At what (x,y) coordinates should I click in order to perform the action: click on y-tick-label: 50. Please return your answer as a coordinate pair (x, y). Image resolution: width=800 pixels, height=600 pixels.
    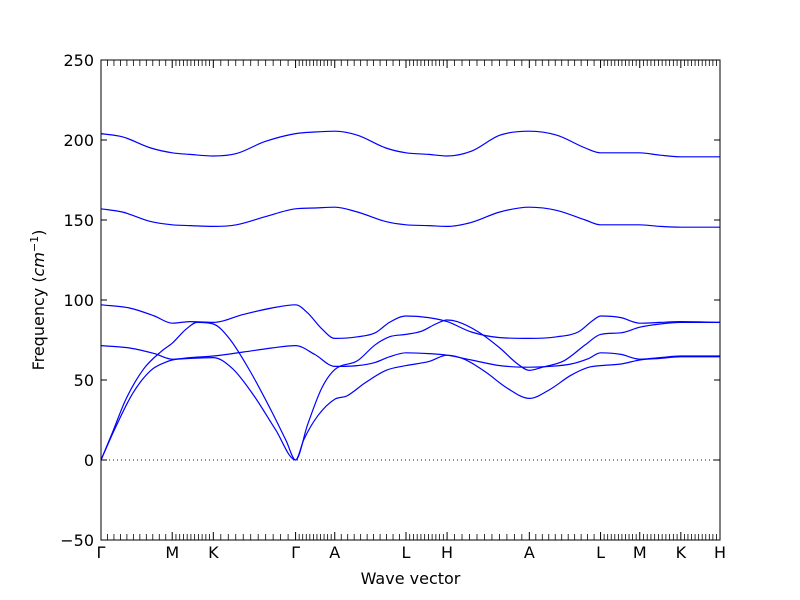
    Looking at the image, I should click on (84, 380).